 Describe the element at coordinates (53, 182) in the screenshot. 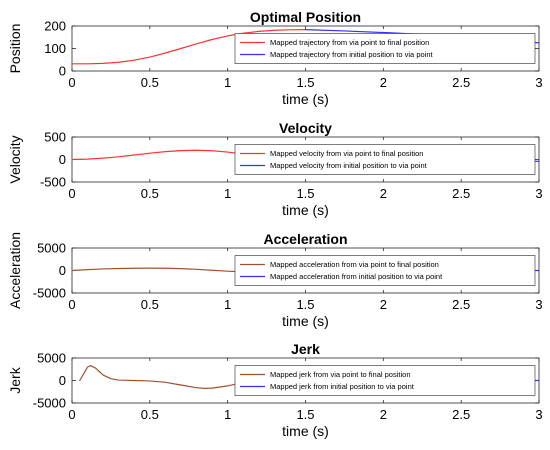

I see `velocity-y-tick-label: -500` at that location.